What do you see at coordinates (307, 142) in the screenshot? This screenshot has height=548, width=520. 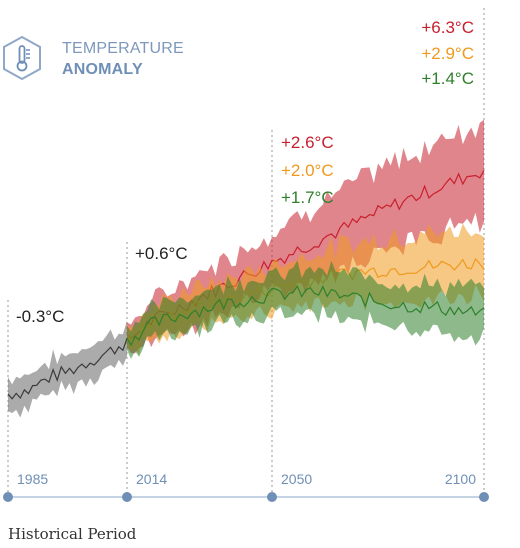 I see `annotation-label: +2.6°C` at bounding box center [307, 142].